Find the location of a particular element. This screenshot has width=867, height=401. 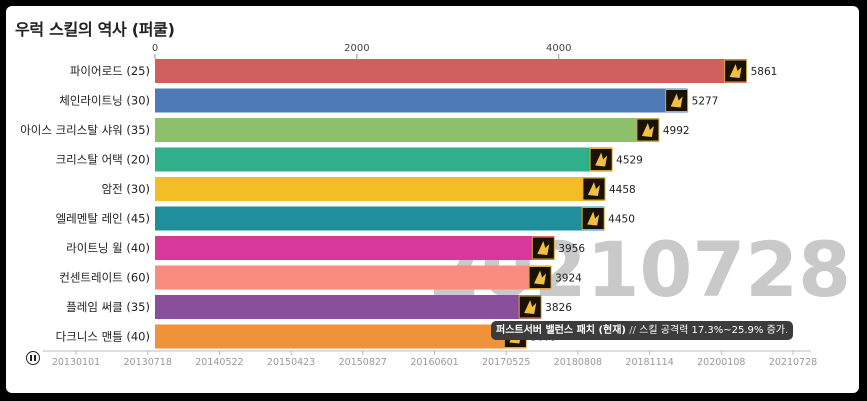

concentrate-skill-icon is located at coordinates (540, 277).